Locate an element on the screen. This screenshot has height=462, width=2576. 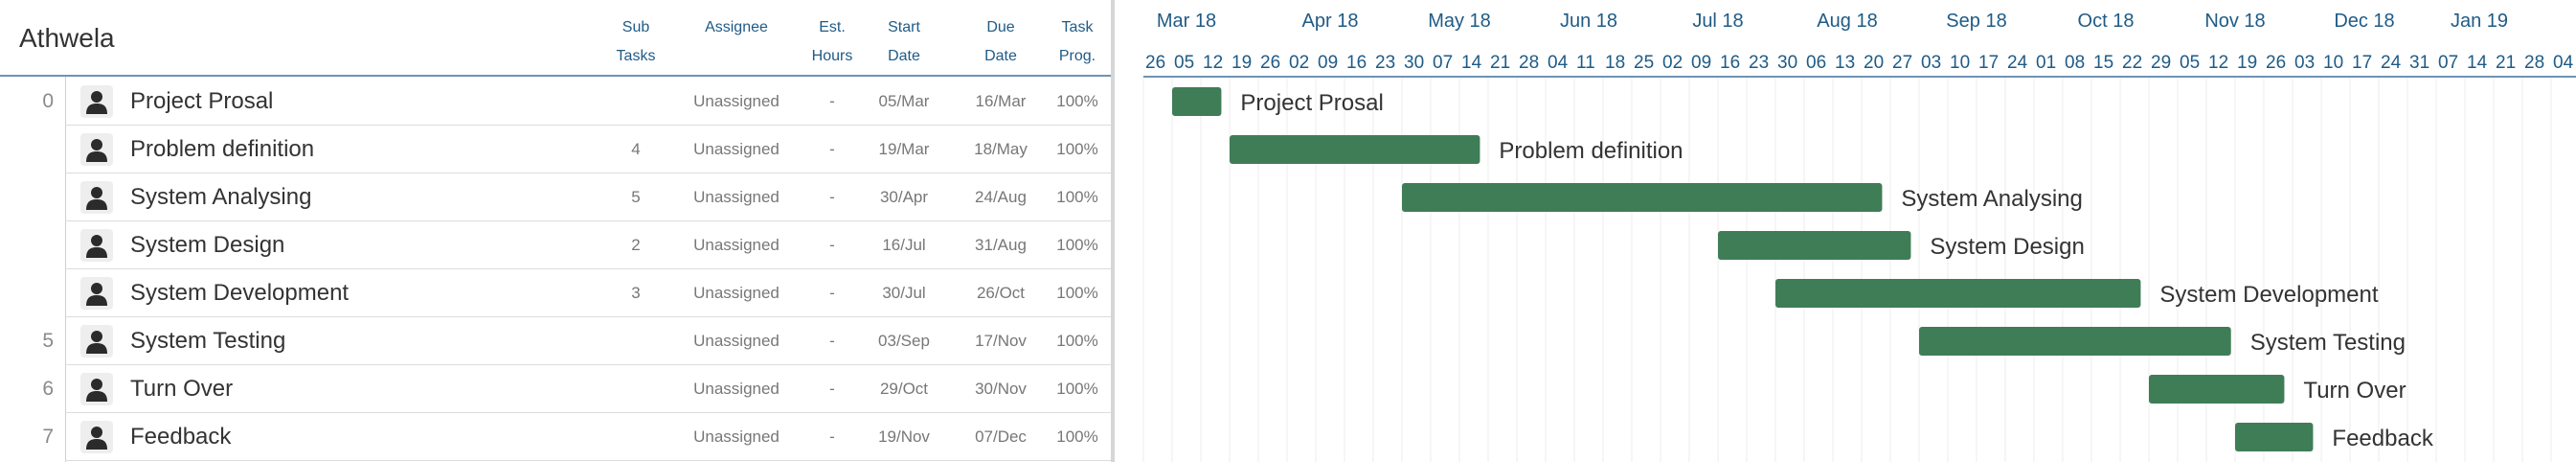
pane-splitter is located at coordinates (1113, 231).